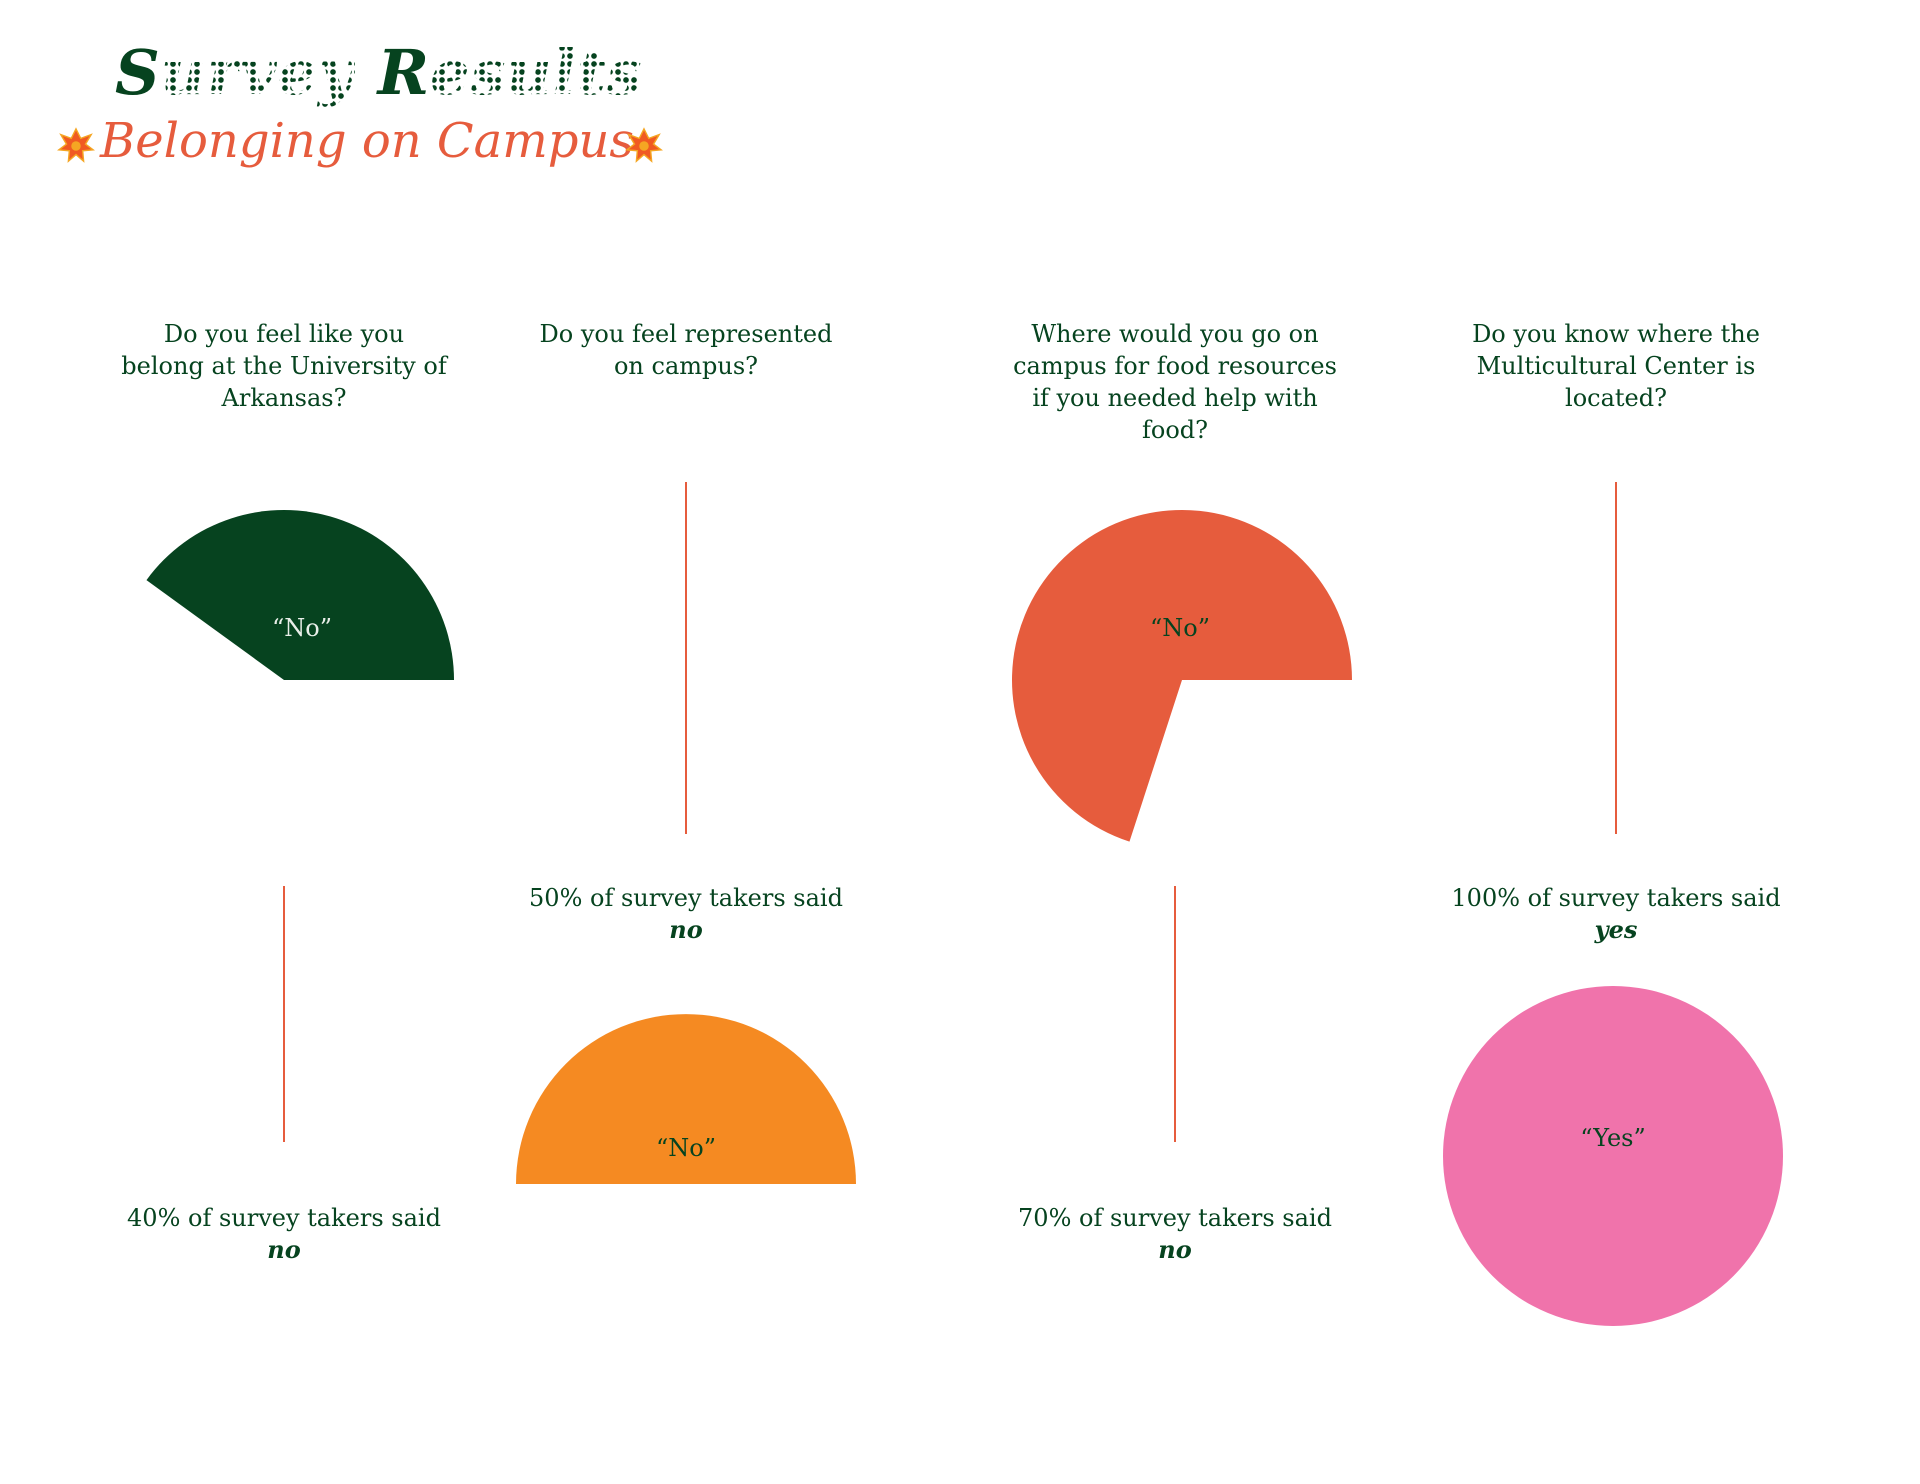  Describe the element at coordinates (686, 929) in the screenshot. I see `result-2-answer: no` at that location.